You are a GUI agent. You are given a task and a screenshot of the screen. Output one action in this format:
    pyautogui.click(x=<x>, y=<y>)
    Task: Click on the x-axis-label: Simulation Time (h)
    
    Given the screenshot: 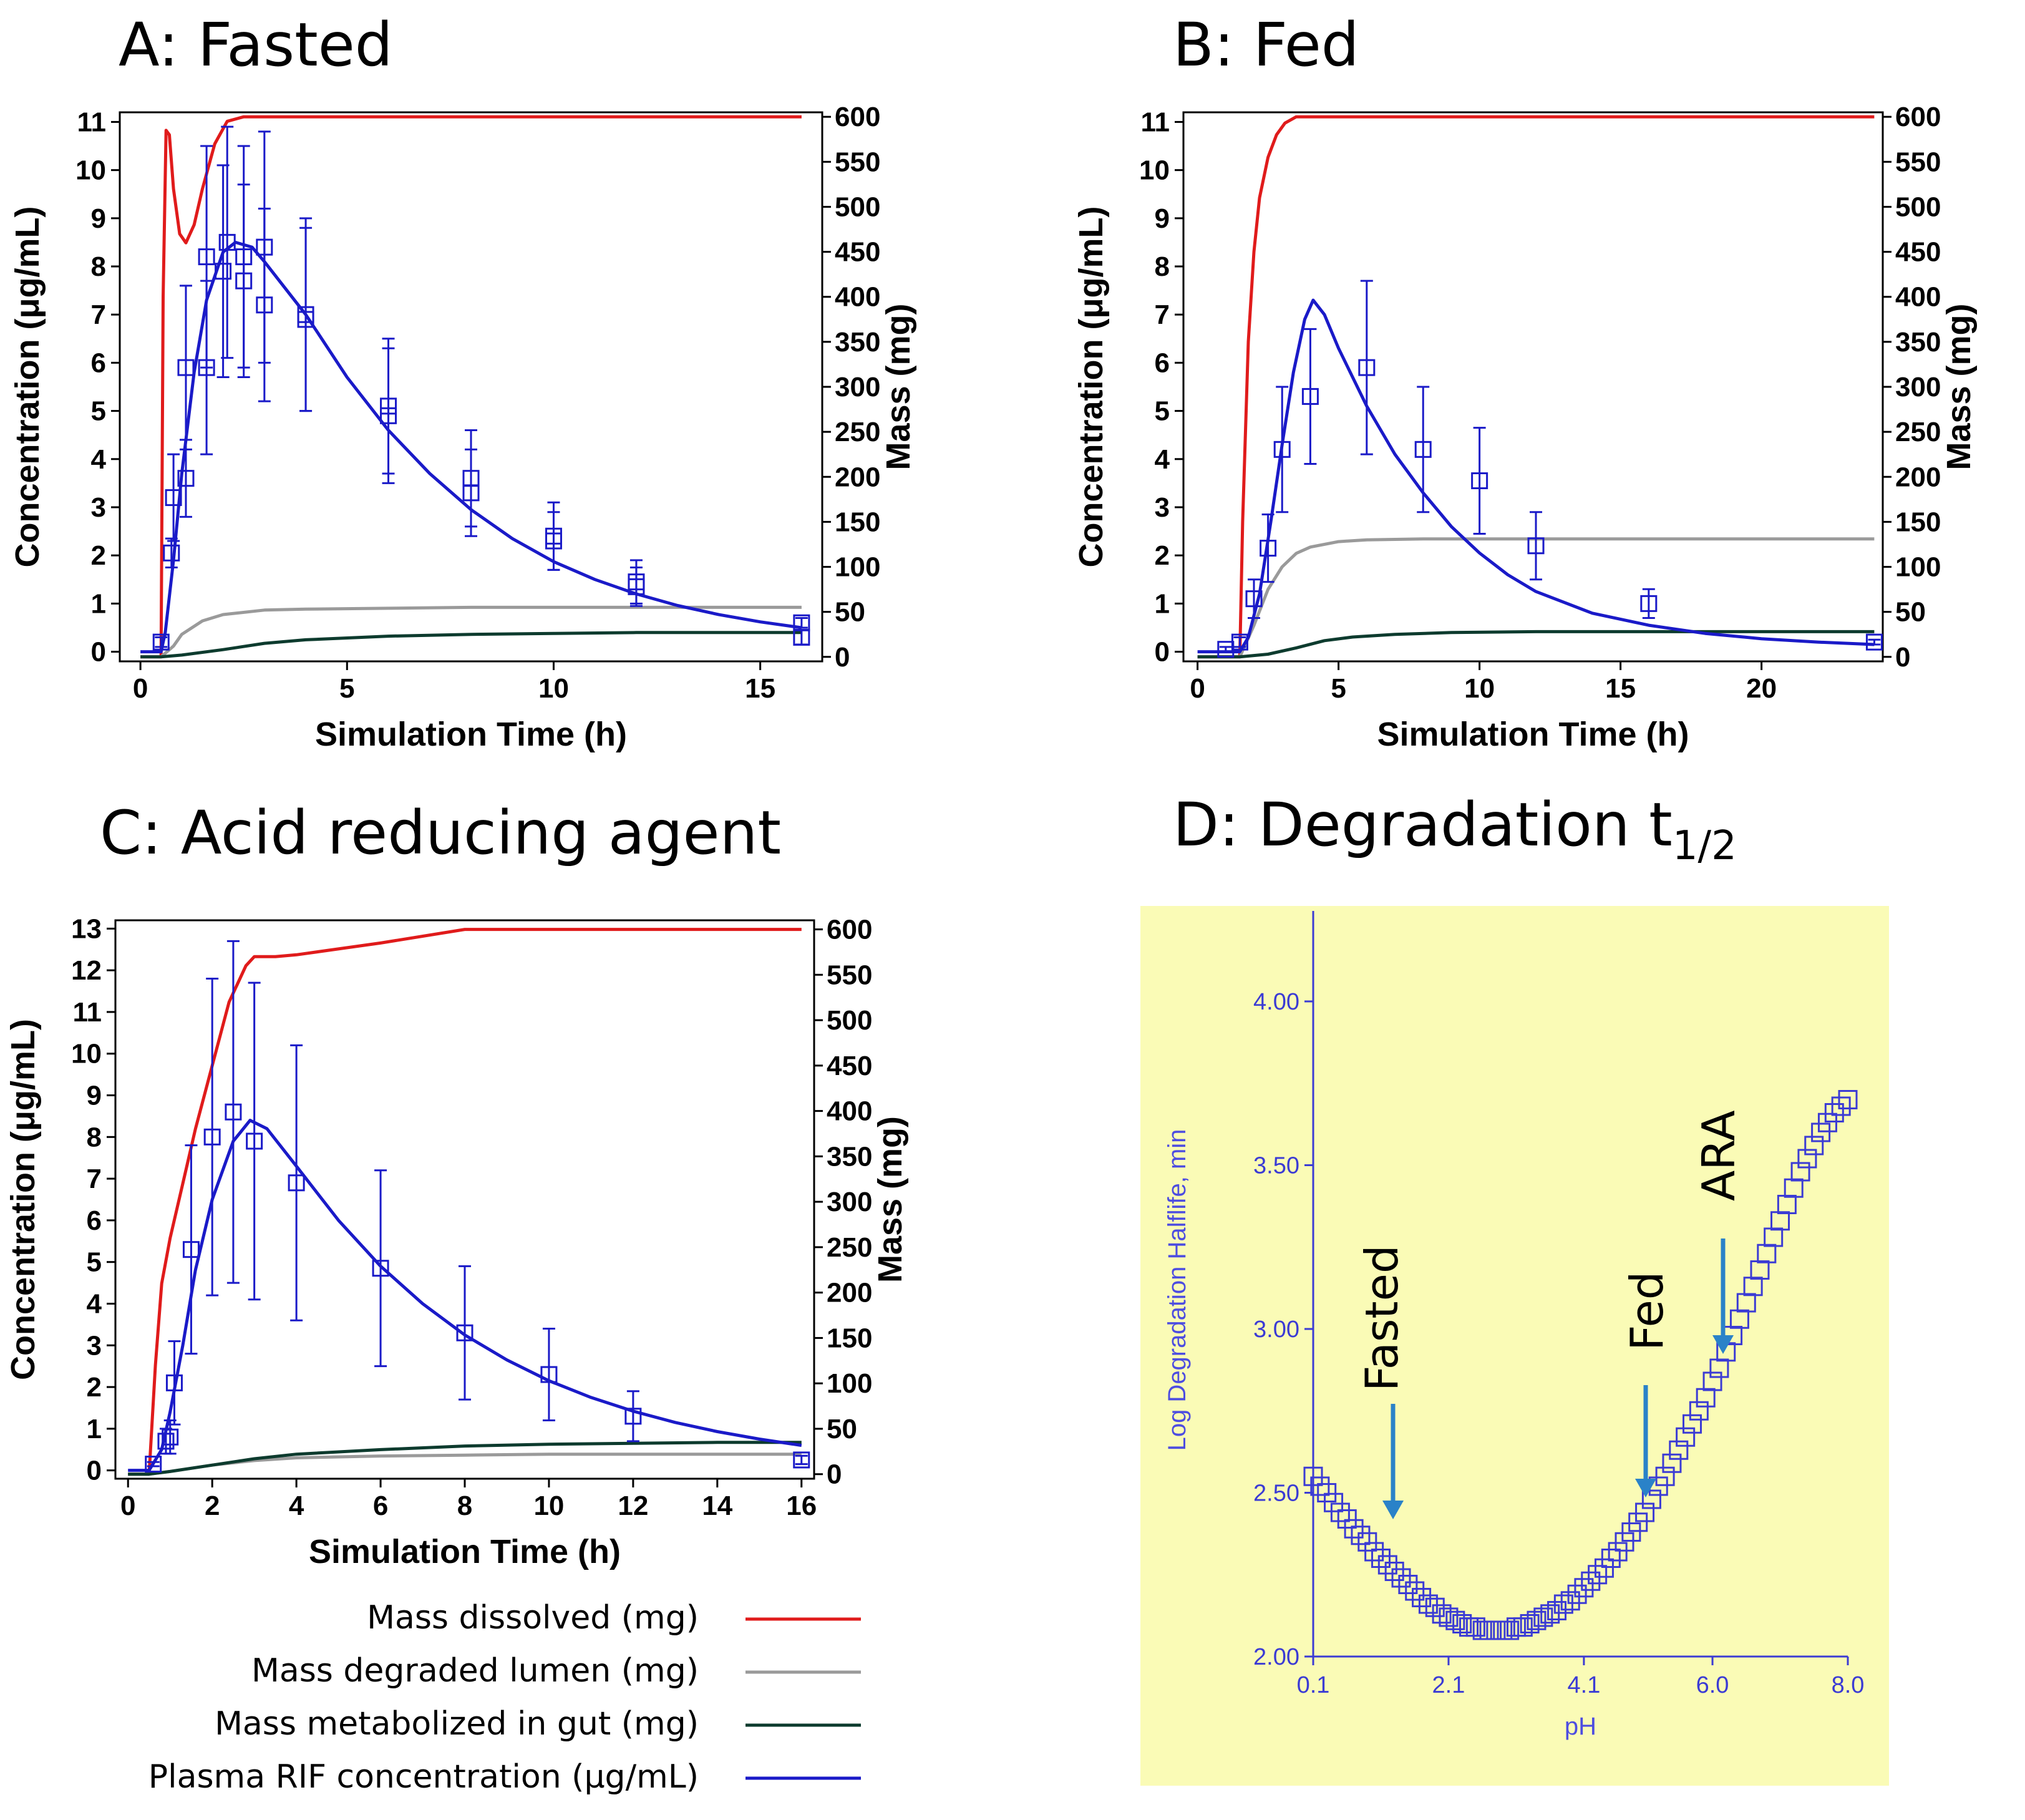 What is the action you would take?
    pyautogui.click(x=1533, y=734)
    